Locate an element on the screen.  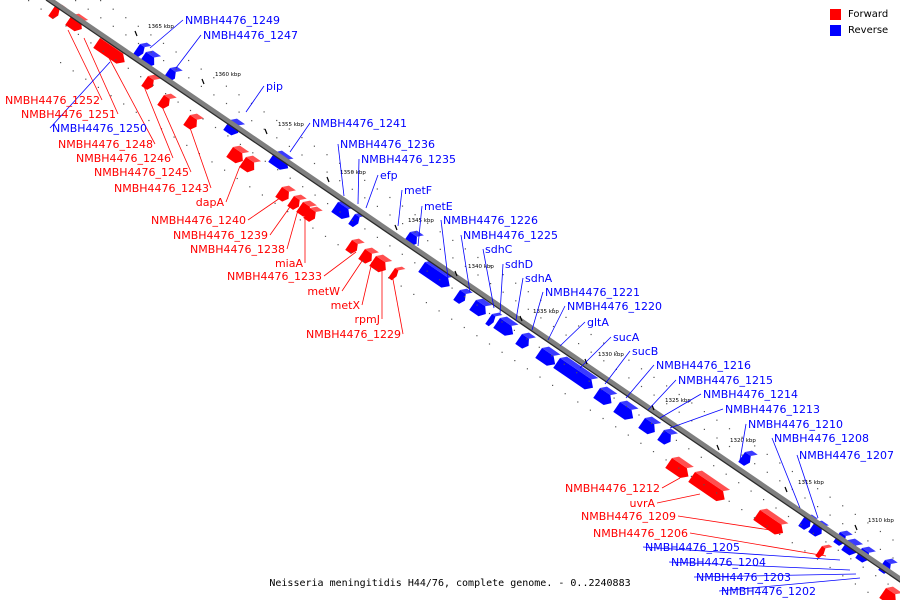
legend-forward-label: Forward is located at coordinates (868, 14).